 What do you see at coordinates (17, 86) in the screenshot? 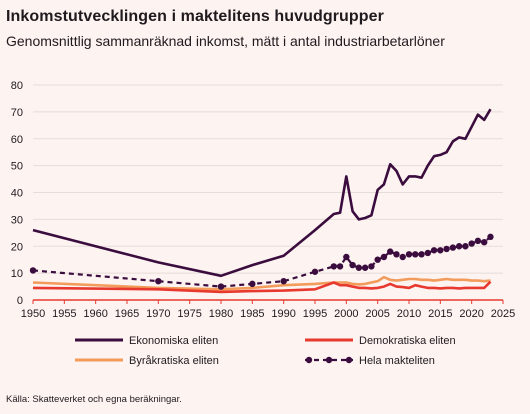
I see `y-tick-label: 80` at bounding box center [17, 86].